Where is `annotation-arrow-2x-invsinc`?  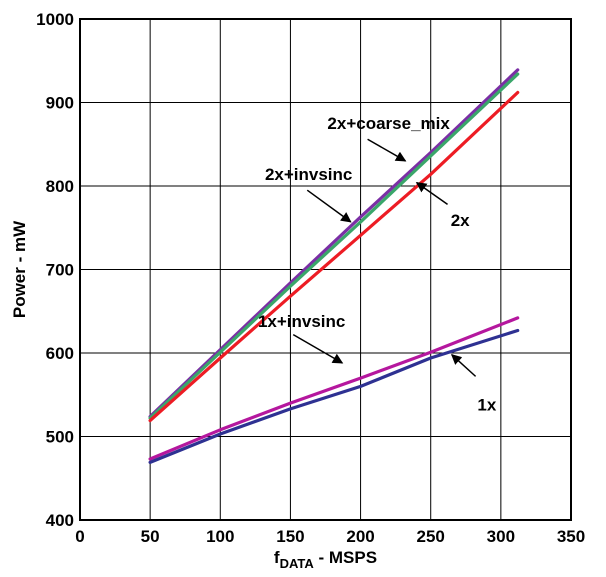 annotation-arrow-2x-invsinc is located at coordinates (329, 206).